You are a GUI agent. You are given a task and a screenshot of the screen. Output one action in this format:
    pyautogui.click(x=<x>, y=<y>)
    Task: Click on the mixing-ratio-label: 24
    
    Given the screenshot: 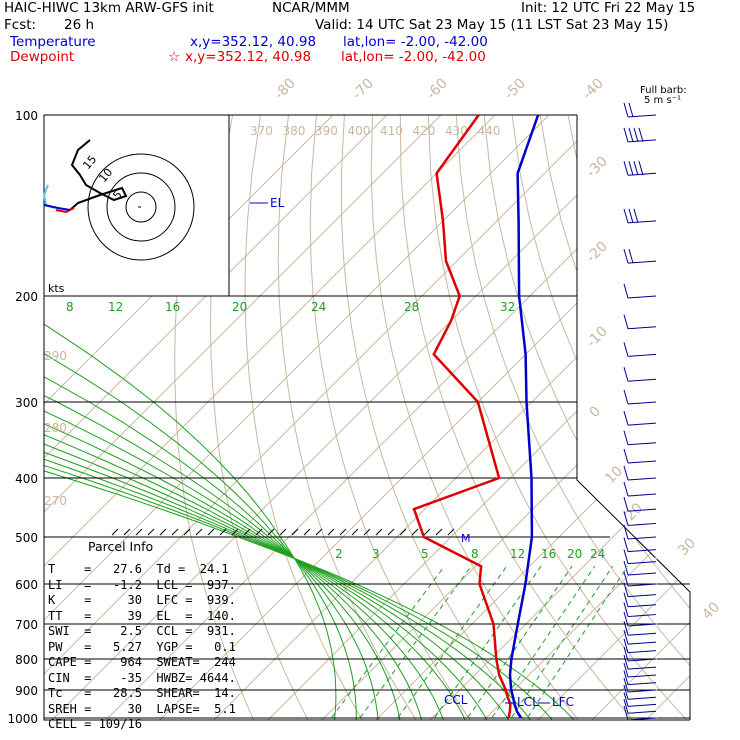 What is the action you would take?
    pyautogui.click(x=597, y=554)
    